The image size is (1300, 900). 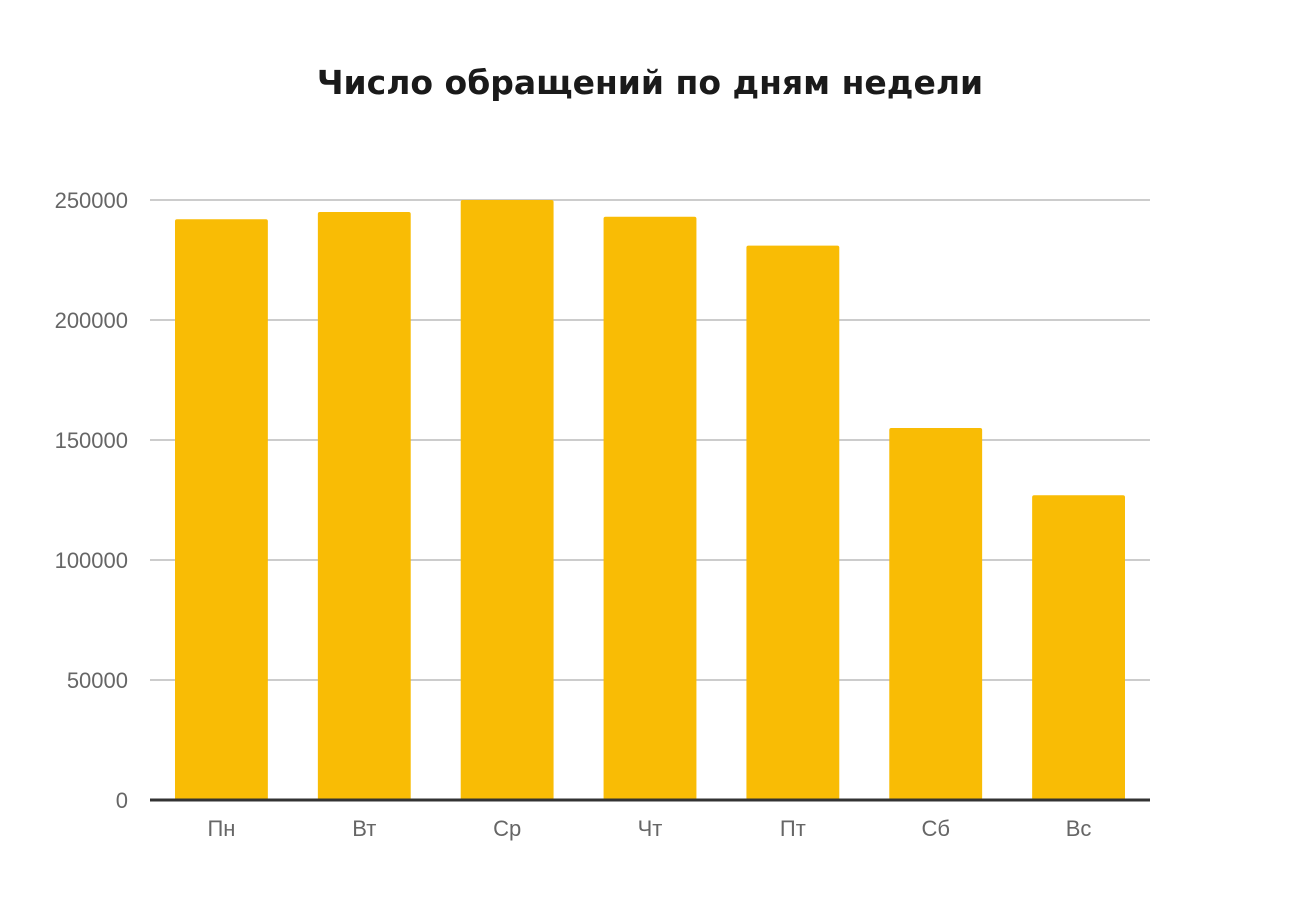 I want to click on y-tick-label: 150000, so click(x=91, y=440).